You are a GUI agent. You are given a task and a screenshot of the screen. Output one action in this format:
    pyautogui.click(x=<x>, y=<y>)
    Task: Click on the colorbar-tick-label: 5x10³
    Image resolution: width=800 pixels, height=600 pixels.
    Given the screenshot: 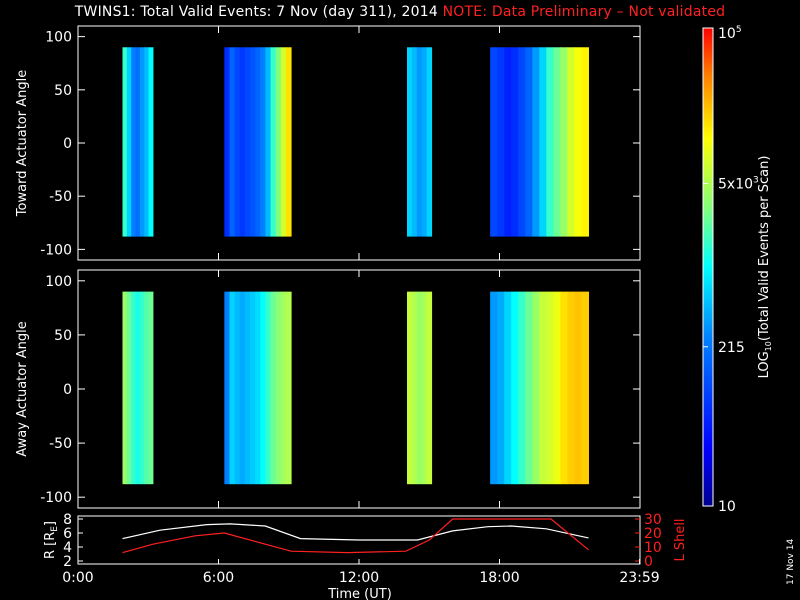 What is the action you would take?
    pyautogui.click(x=738, y=183)
    